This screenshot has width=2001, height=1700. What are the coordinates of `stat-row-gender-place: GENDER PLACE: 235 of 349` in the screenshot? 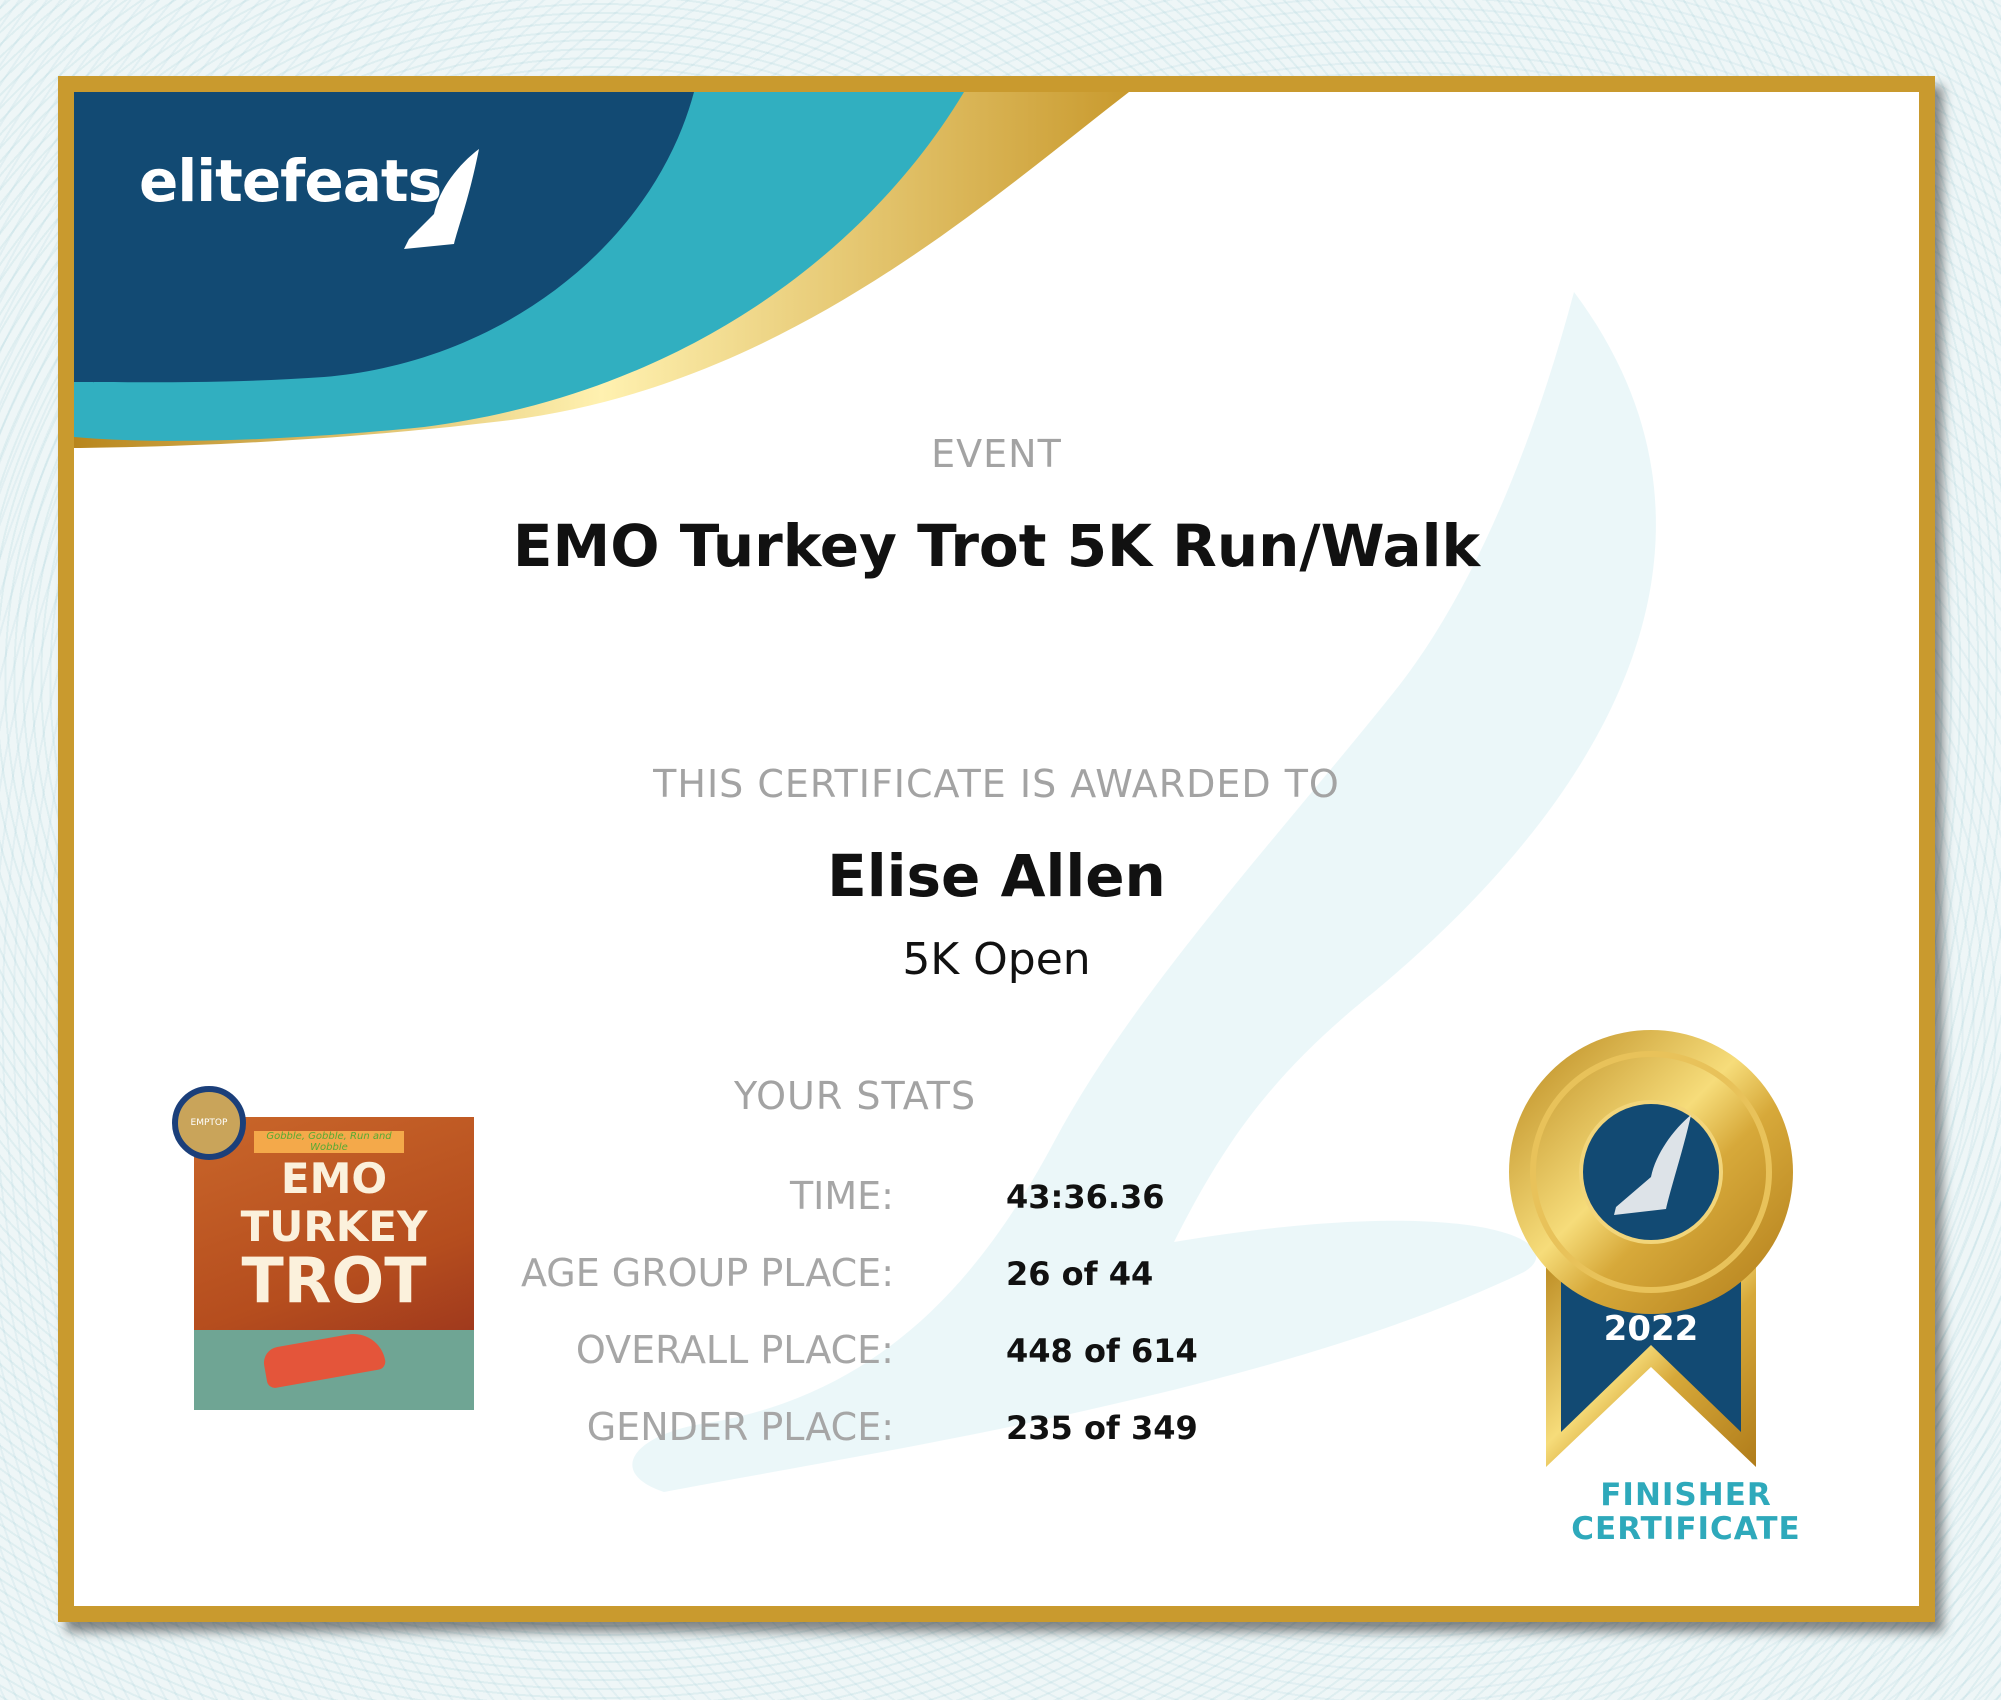 It's located at (996, 1430).